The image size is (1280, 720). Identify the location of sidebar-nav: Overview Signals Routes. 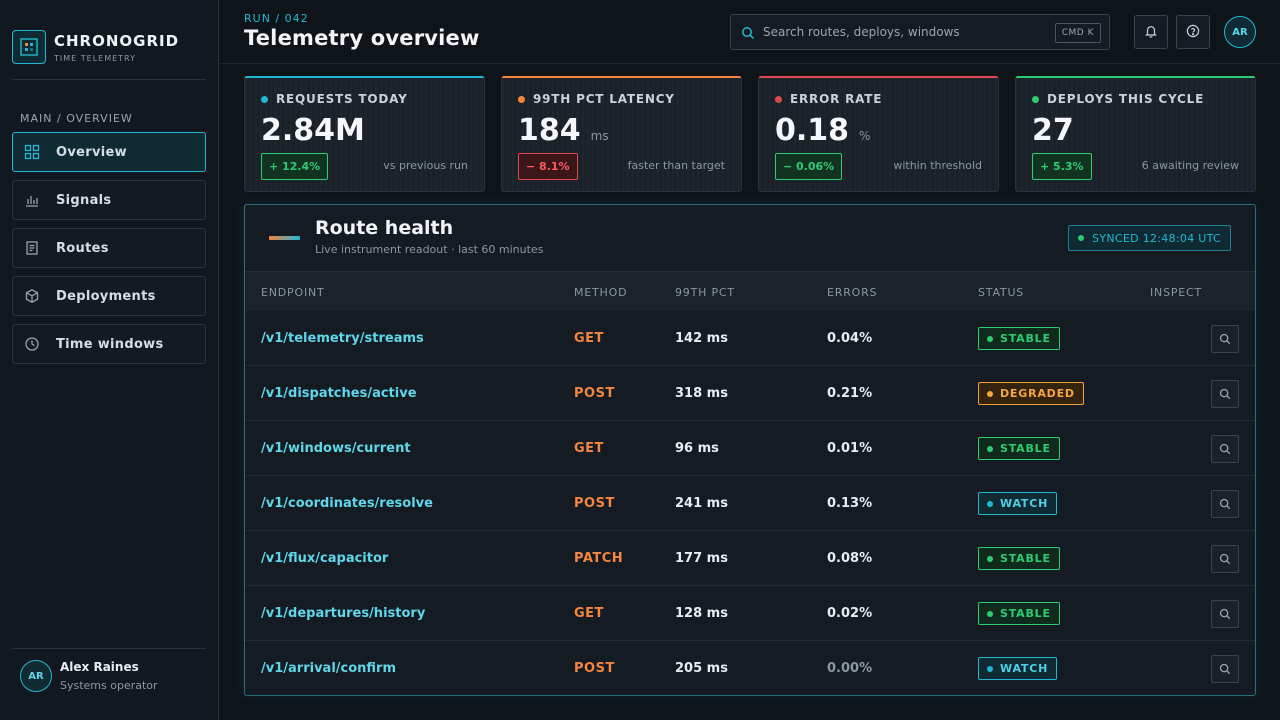
(109, 252).